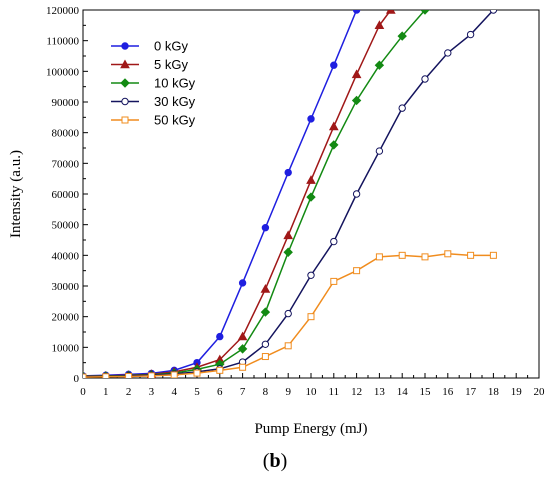 Image resolution: width=550 pixels, height=478 pixels. I want to click on y-tick-label: 50000, so click(66, 226).